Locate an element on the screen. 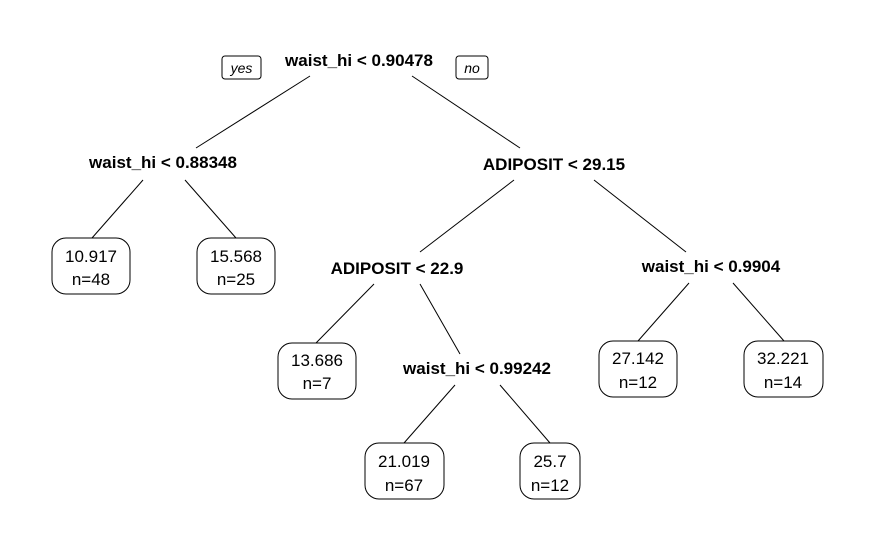 The height and width of the screenshot is (540, 875). yes-tag: yes is located at coordinates (241, 68).